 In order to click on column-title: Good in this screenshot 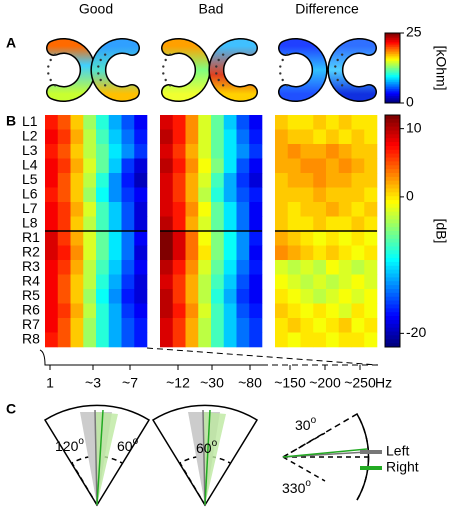, I will do `click(96, 9)`.